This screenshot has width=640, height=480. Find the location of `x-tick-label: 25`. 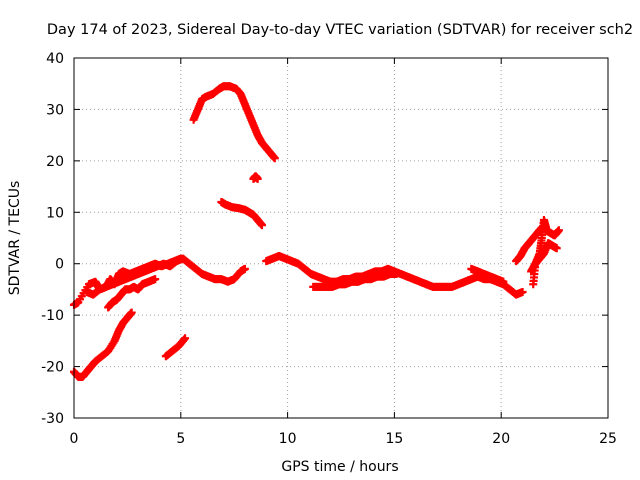

x-tick-label: 25 is located at coordinates (608, 439).